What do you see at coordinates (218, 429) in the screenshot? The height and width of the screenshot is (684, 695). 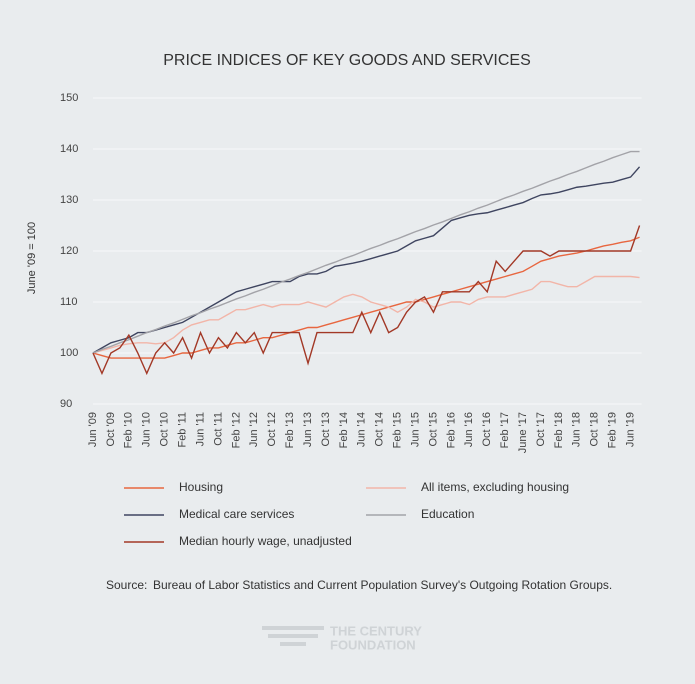 I see `x-tick-label: Oct '11` at bounding box center [218, 429].